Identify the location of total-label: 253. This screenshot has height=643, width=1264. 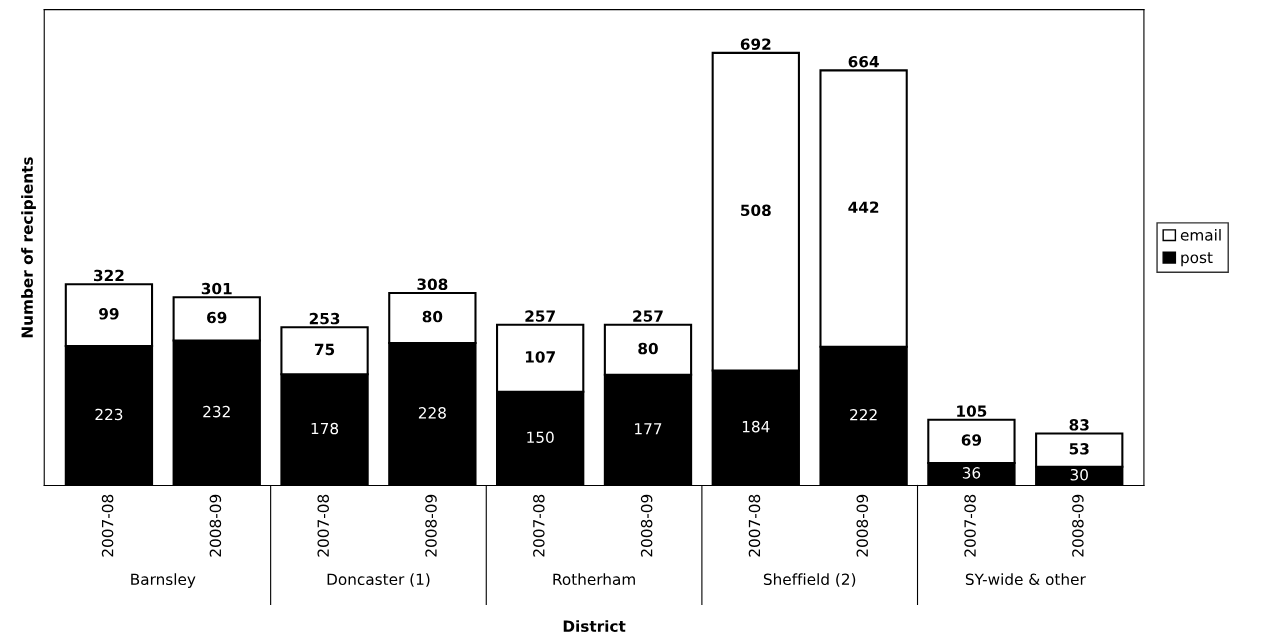
(324, 318).